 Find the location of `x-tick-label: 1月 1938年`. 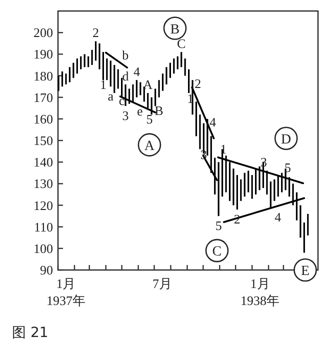

x-tick-label: 1月 1938年 is located at coordinates (260, 292).